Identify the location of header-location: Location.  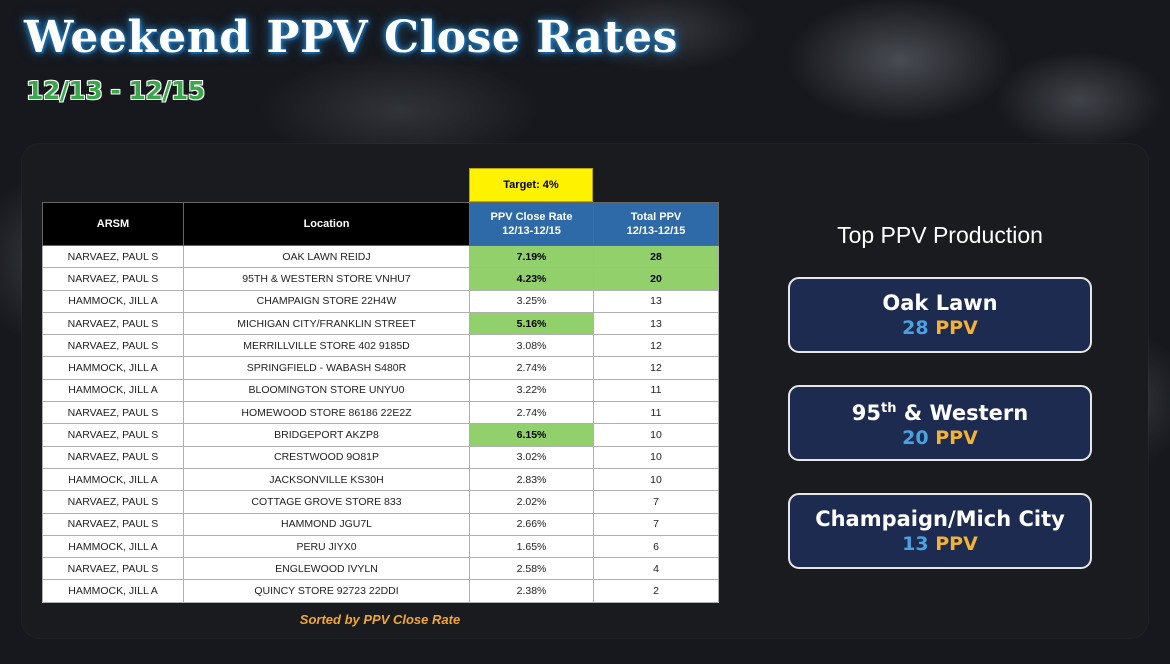
(326, 224).